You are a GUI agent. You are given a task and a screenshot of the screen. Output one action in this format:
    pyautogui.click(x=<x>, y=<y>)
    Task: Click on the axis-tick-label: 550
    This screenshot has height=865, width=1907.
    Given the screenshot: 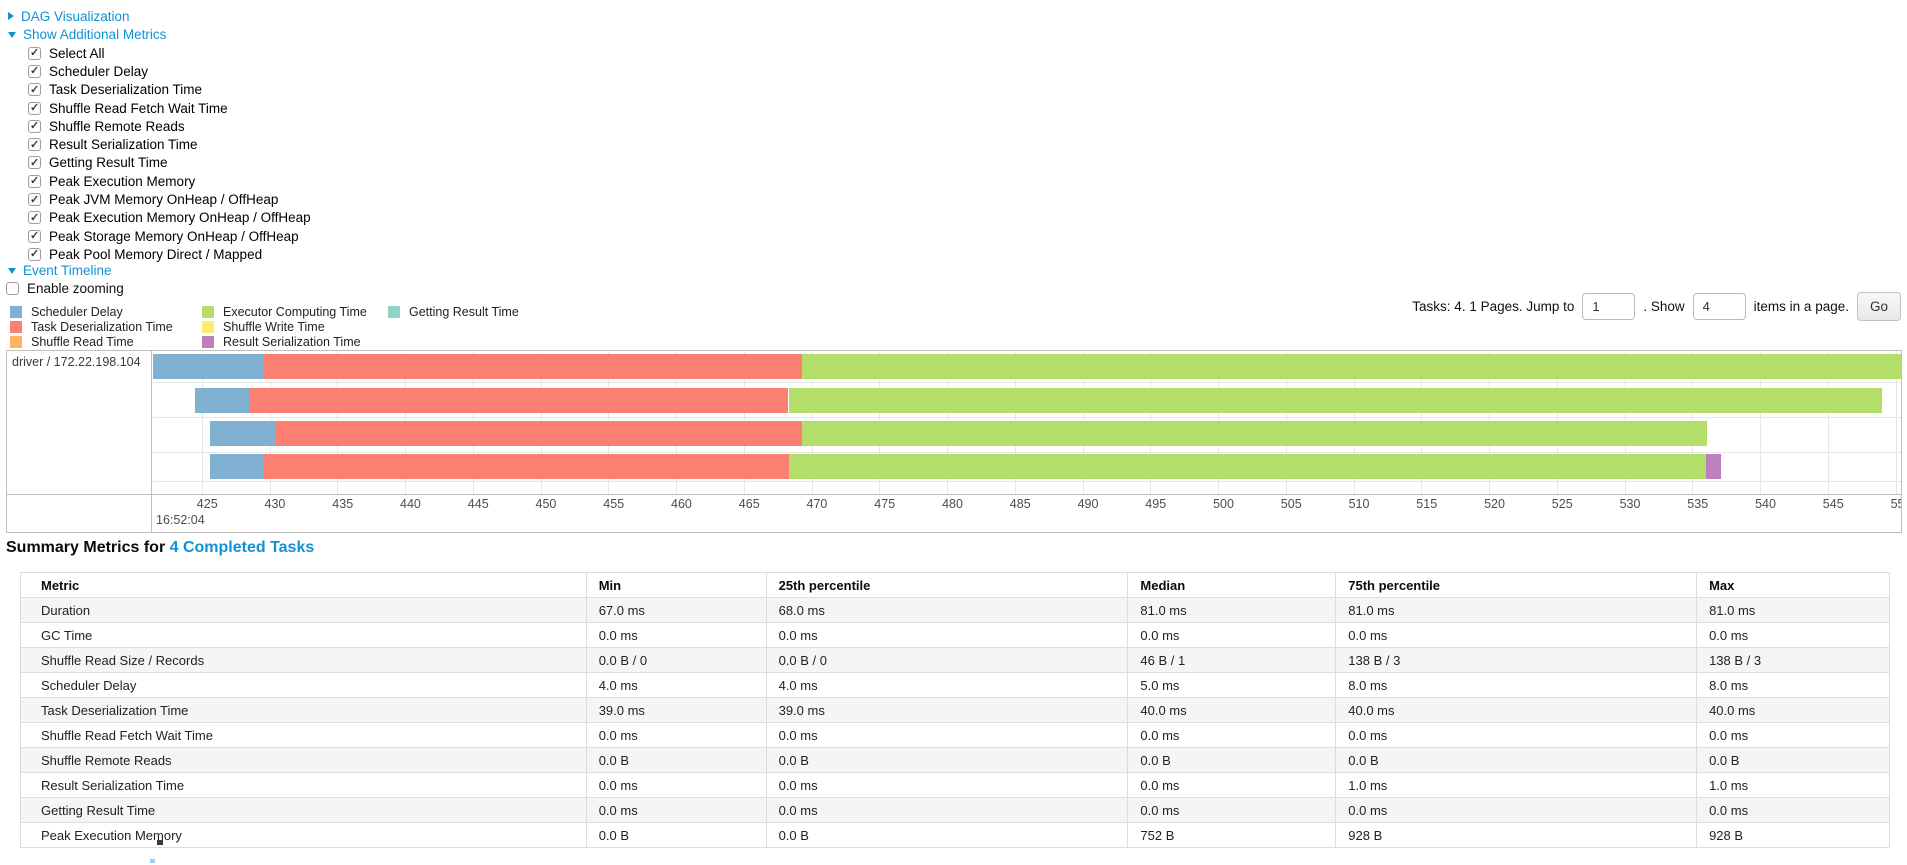 What is the action you would take?
    pyautogui.click(x=1895, y=504)
    